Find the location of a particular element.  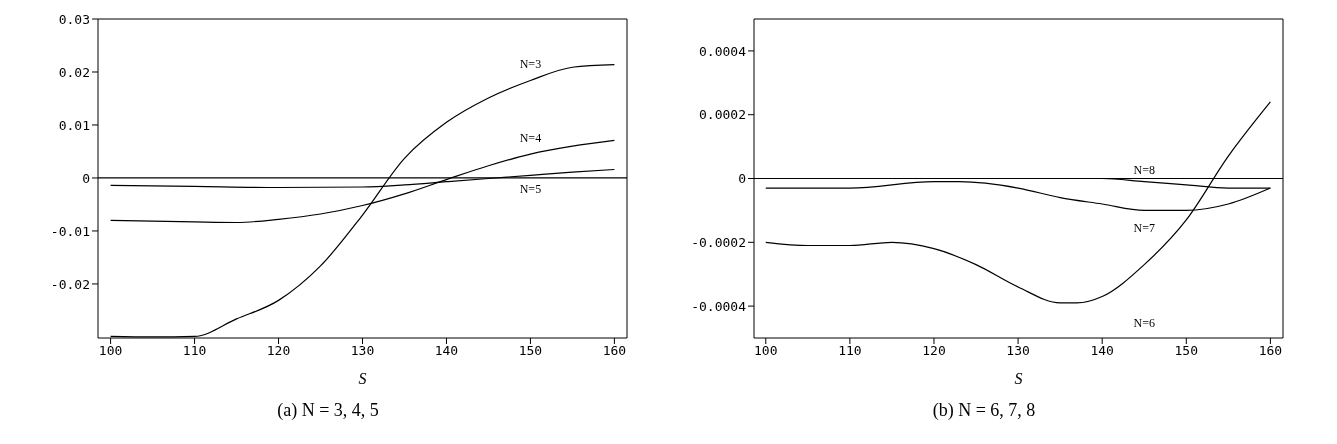

series-label: N=5 is located at coordinates (530, 189).